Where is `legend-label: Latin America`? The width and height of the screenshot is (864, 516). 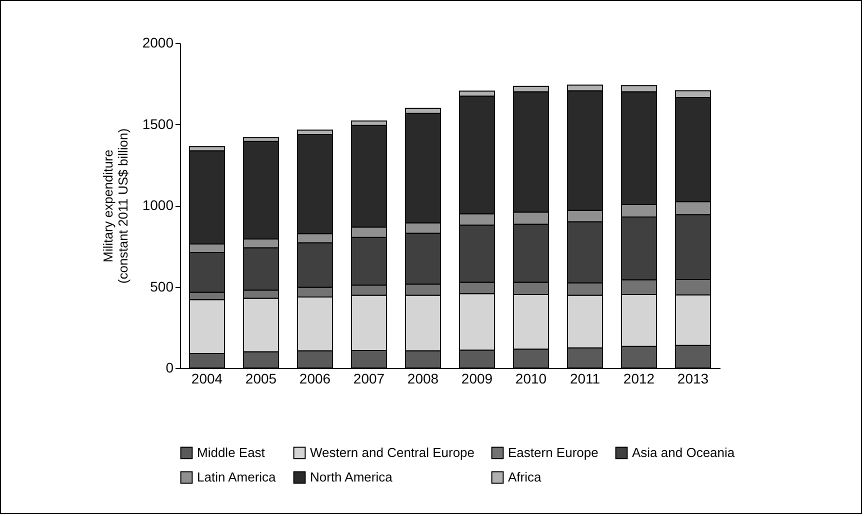 legend-label: Latin America is located at coordinates (237, 477).